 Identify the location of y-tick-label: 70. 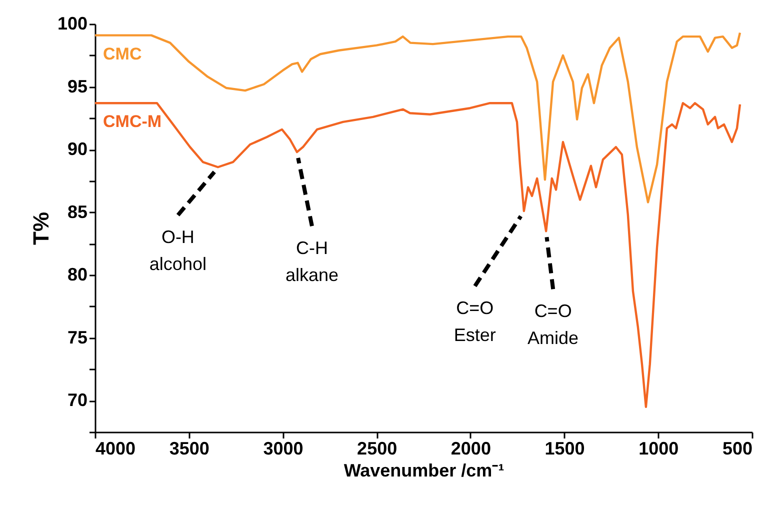
(77, 400).